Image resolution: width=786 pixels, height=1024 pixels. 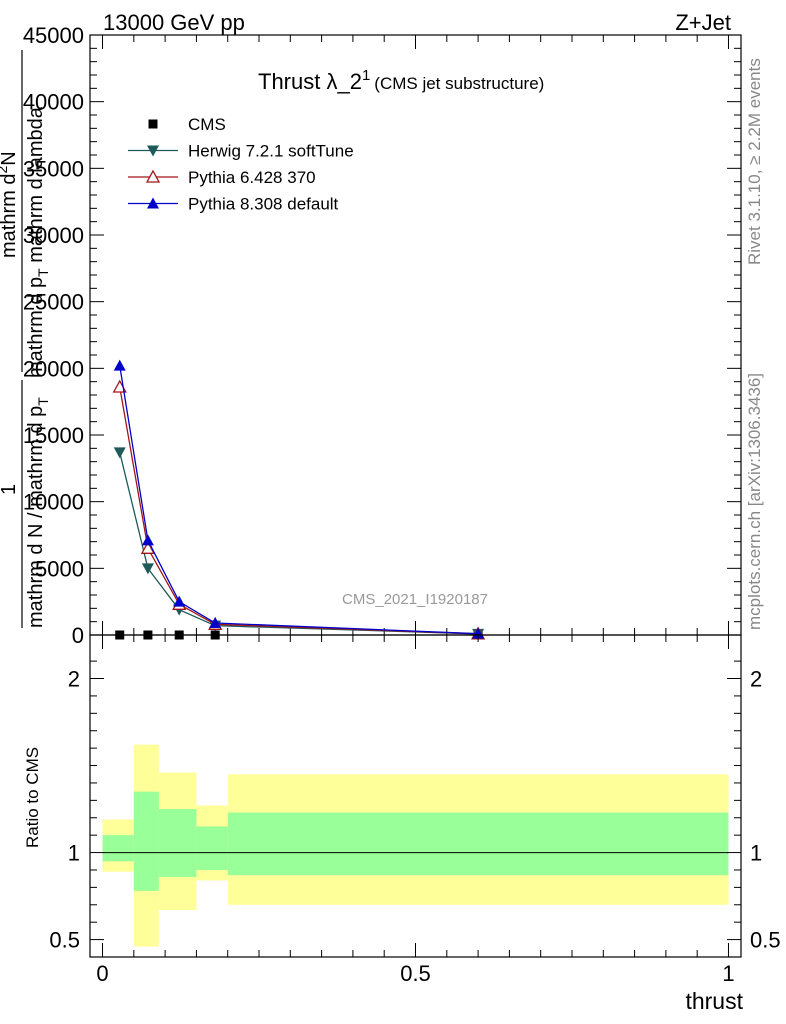 I want to click on ratio-y-tick-label-right: 1, so click(x=756, y=853).